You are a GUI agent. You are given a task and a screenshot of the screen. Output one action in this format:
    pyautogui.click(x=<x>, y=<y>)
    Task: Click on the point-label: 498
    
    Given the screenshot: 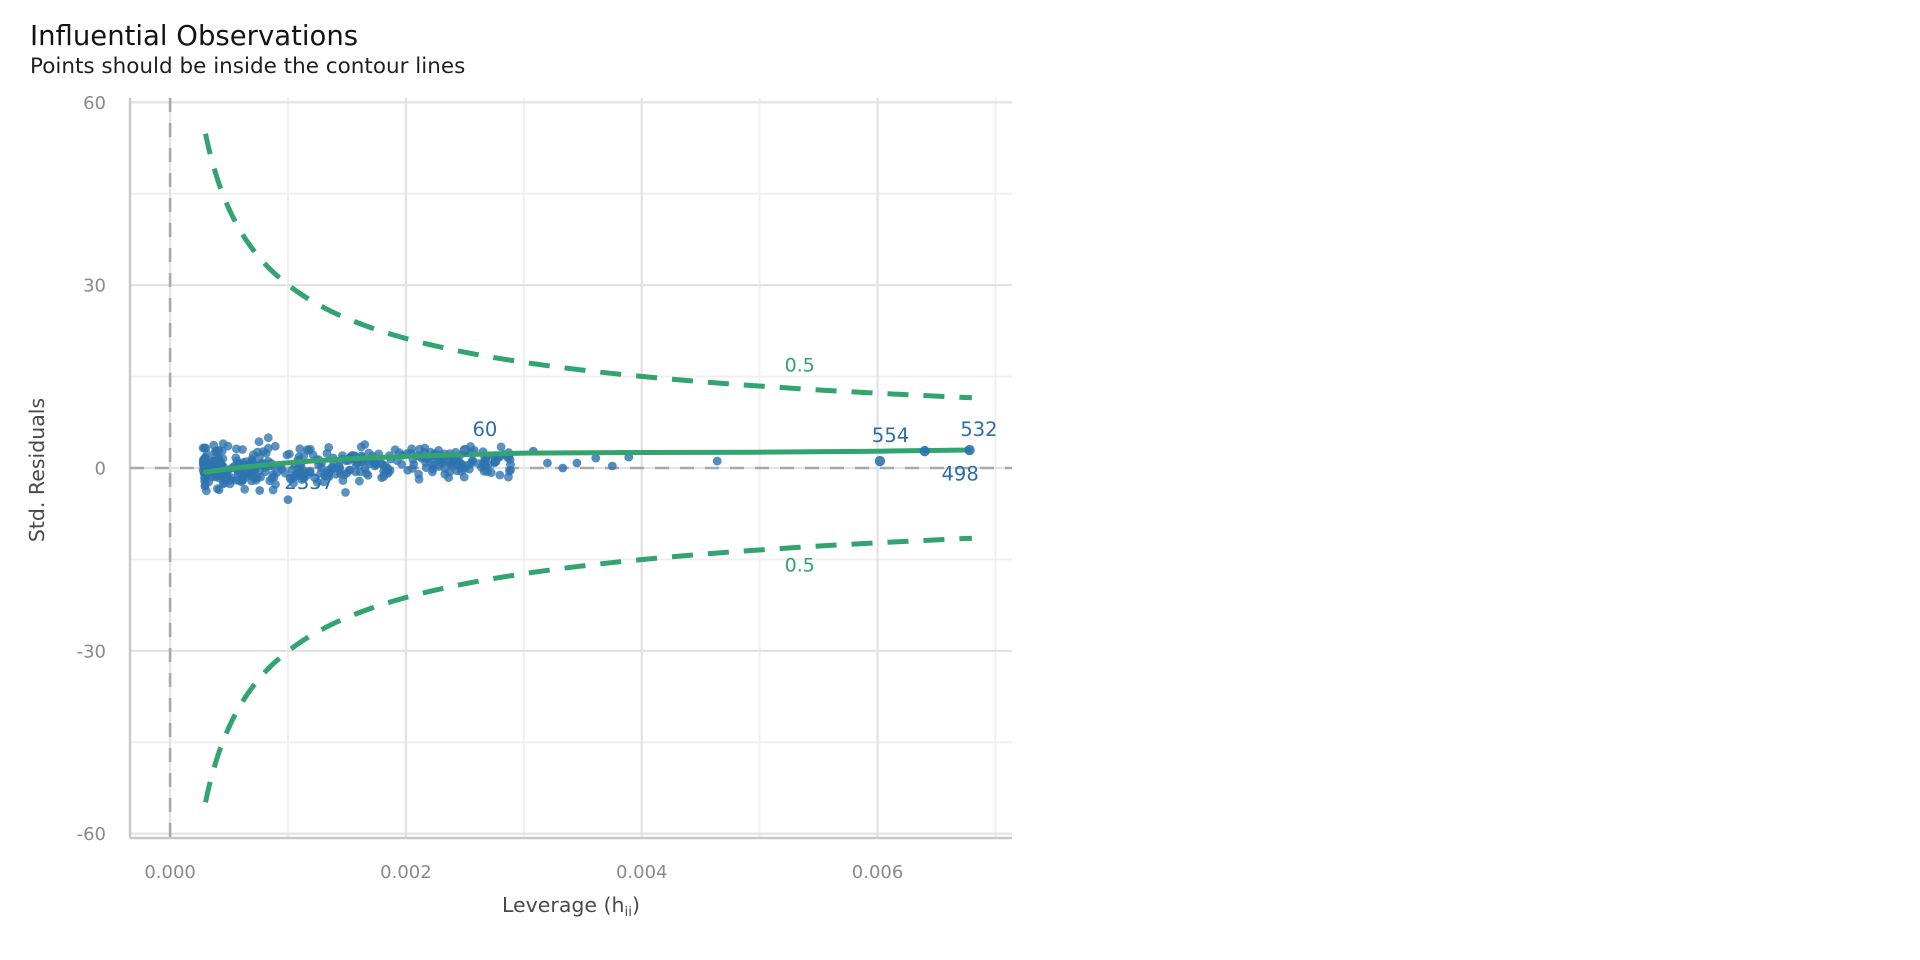 What is the action you would take?
    pyautogui.click(x=960, y=473)
    